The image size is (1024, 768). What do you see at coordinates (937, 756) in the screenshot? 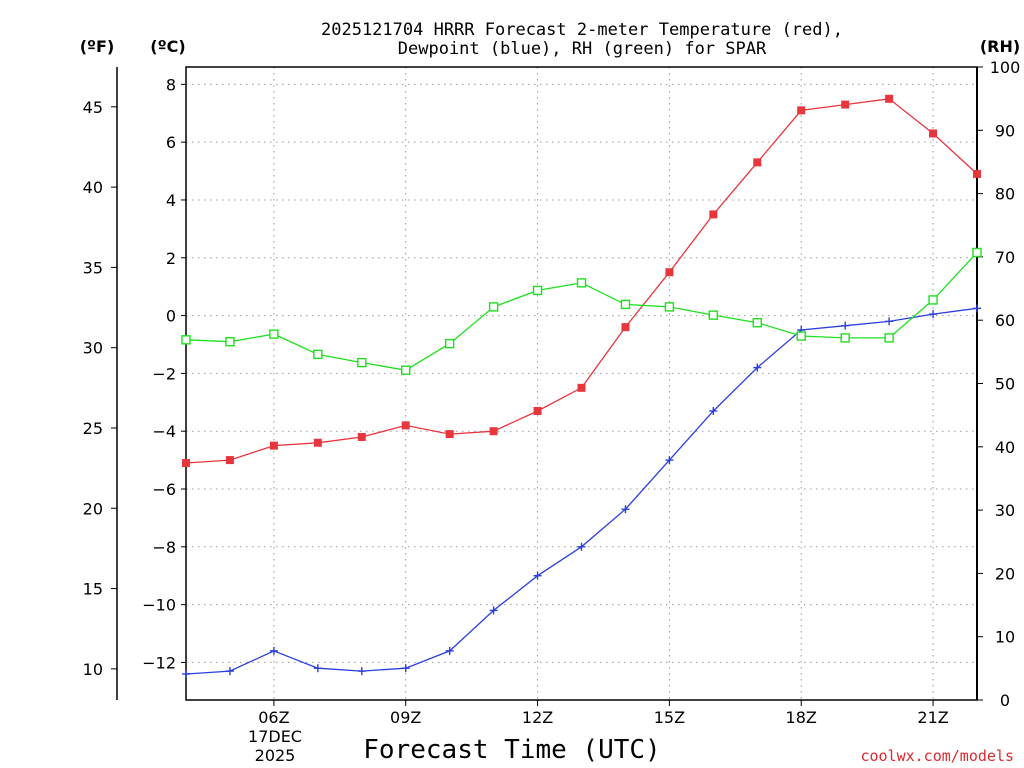
I see `credit-text: coolwx.com/models` at bounding box center [937, 756].